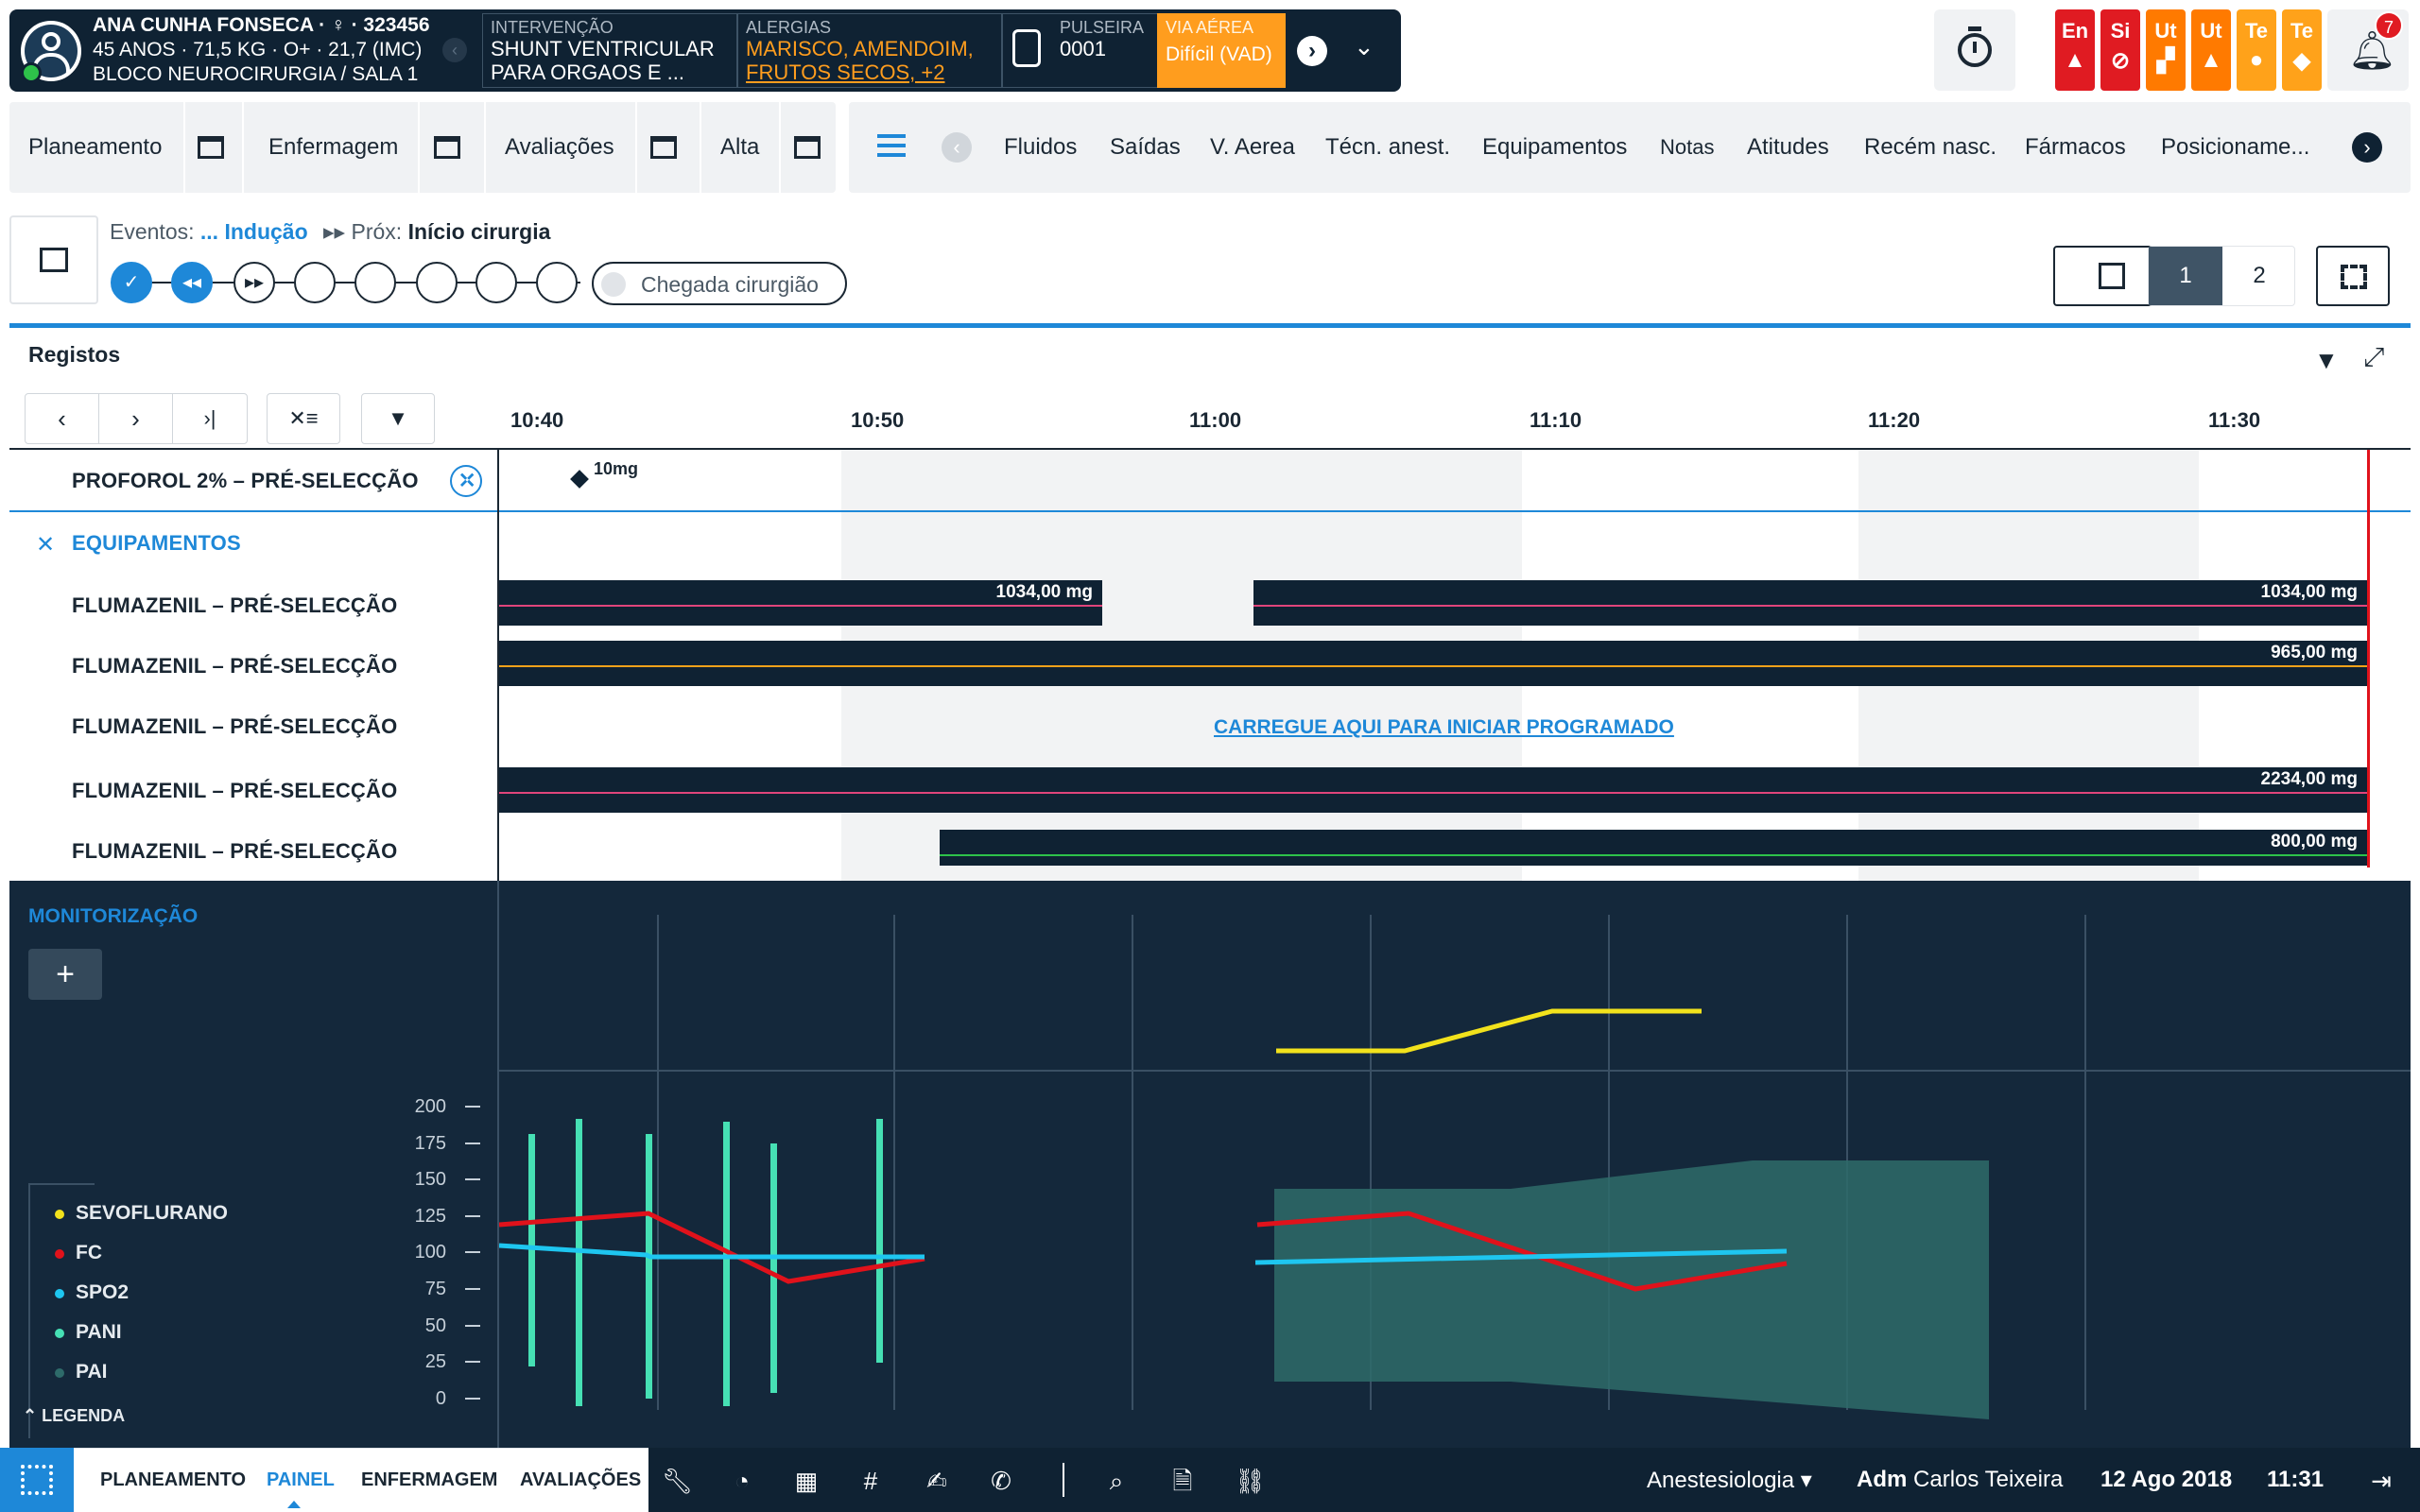 The height and width of the screenshot is (1512, 2420). What do you see at coordinates (156, 543) in the screenshot?
I see `section-equipamentos: EQUIPAMENTOS` at bounding box center [156, 543].